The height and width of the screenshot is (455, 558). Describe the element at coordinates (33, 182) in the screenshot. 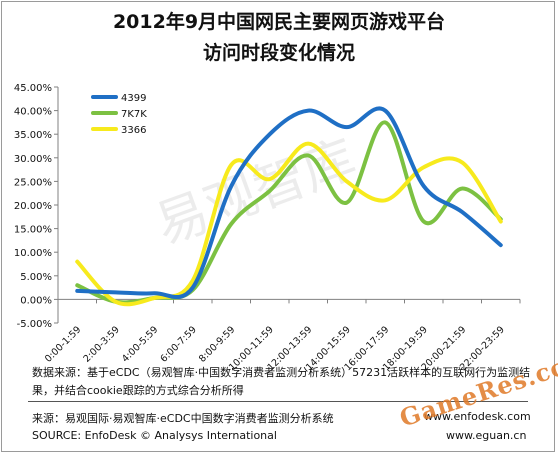

I see `y-tick-label: 25.00%` at that location.